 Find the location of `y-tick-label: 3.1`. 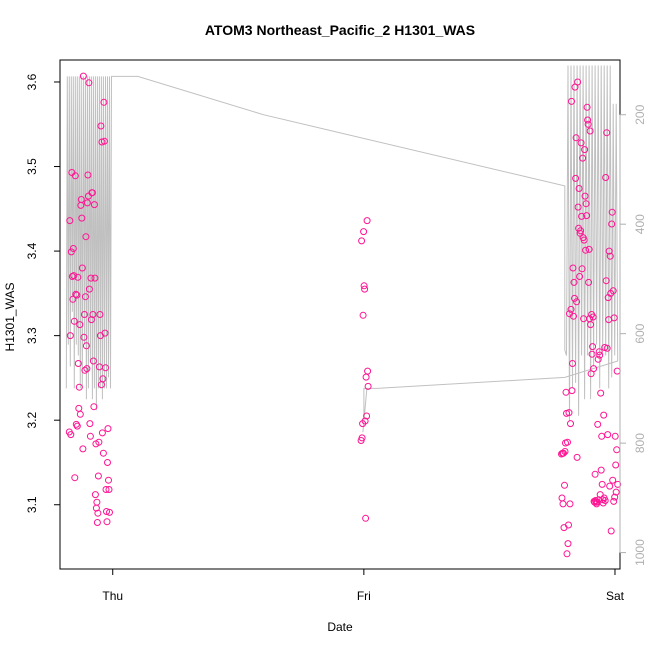

y-tick-label: 3.1 is located at coordinates (32, 504).